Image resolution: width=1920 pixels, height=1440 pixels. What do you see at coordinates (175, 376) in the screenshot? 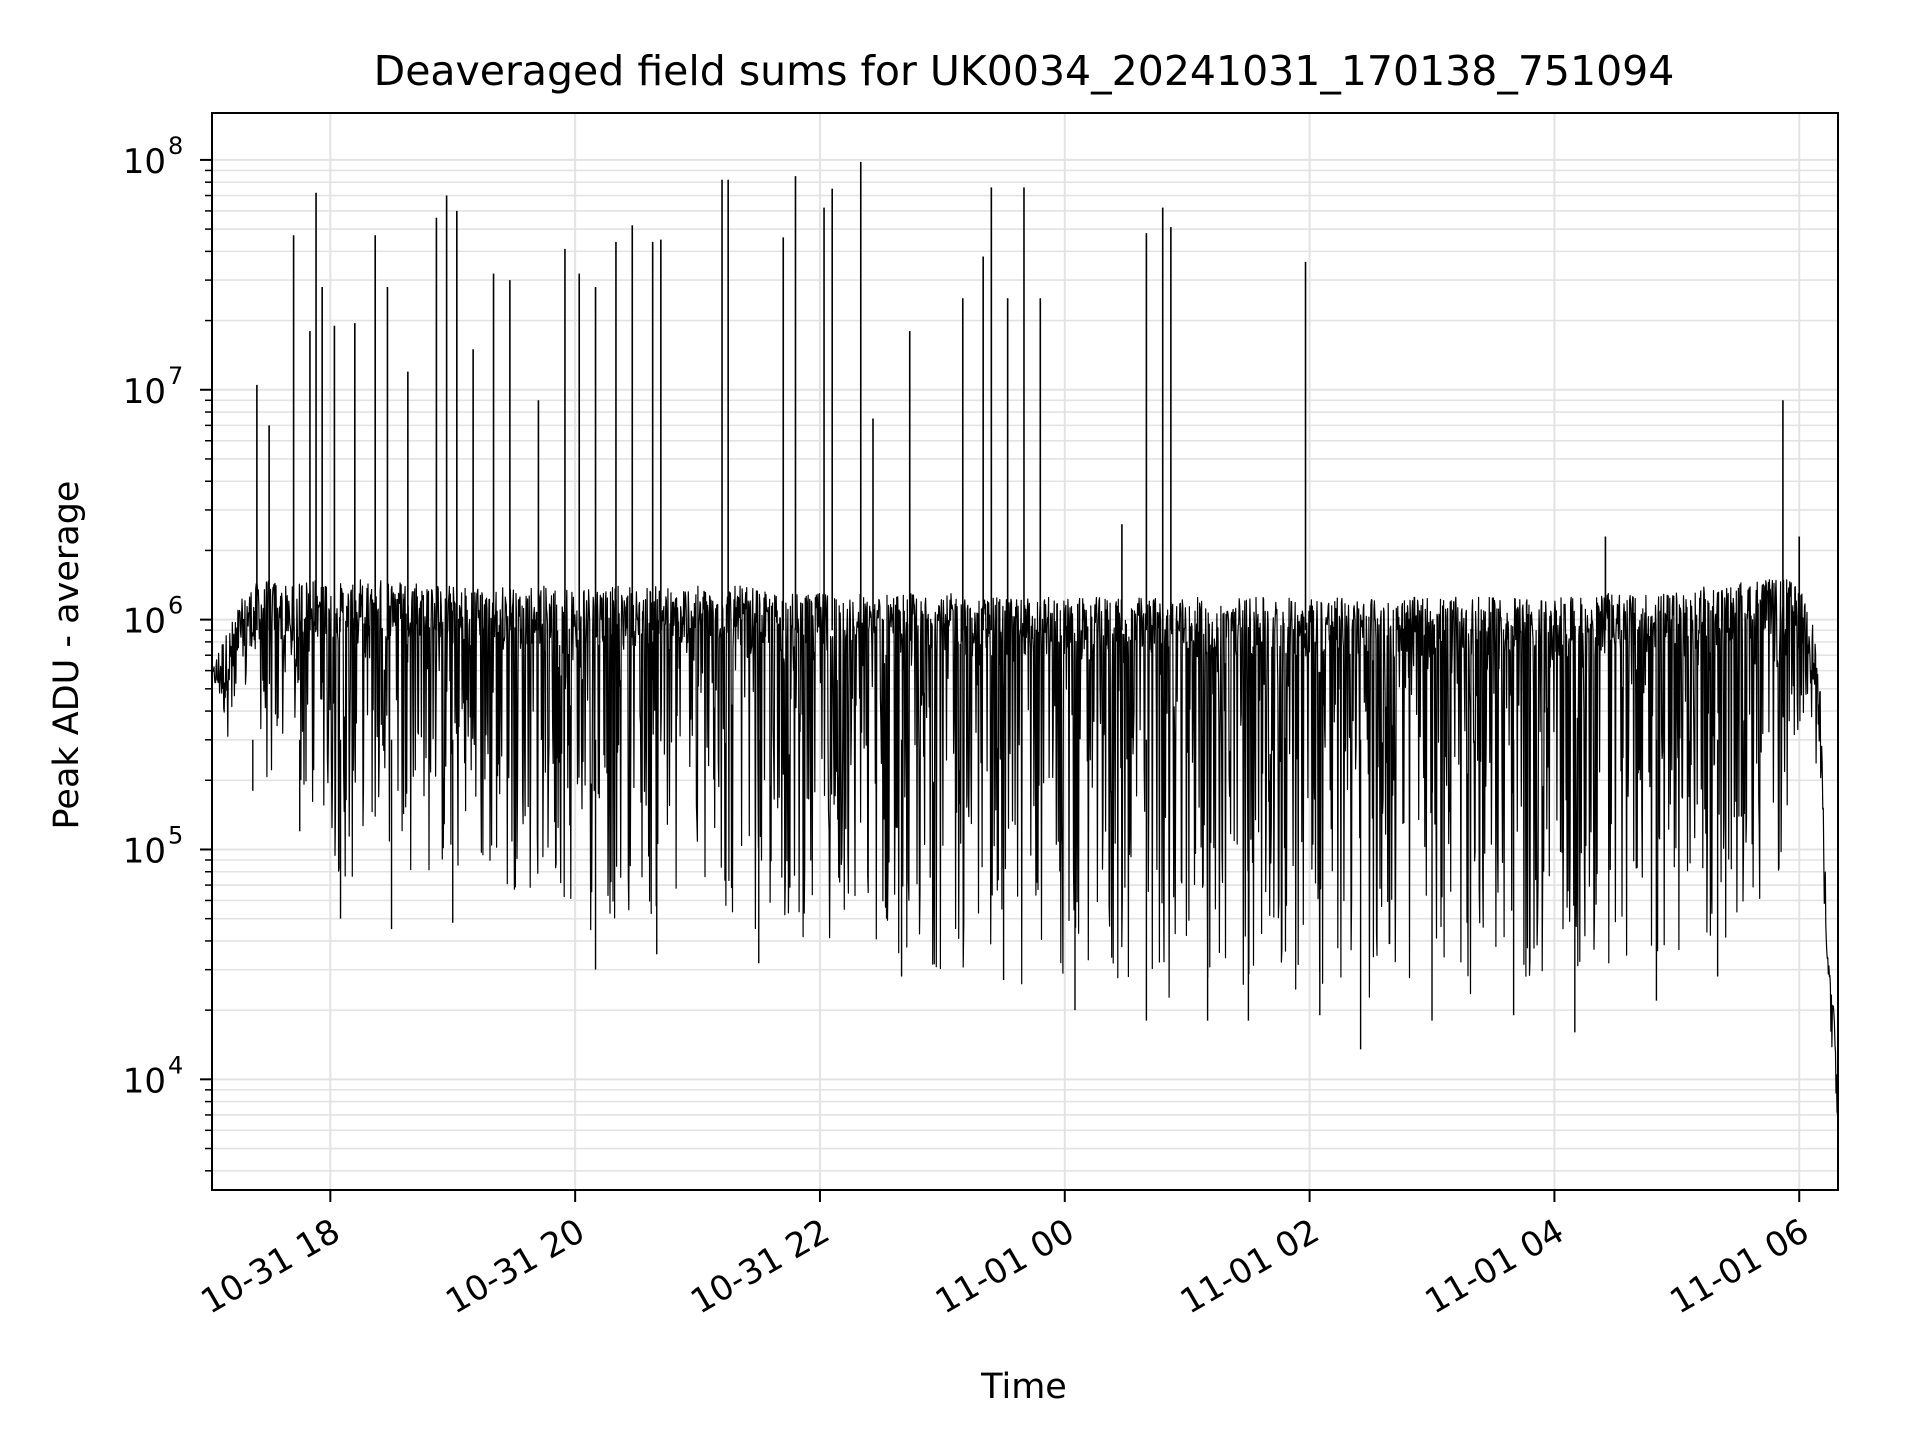
I see `y-tick-exponent: 7` at bounding box center [175, 376].